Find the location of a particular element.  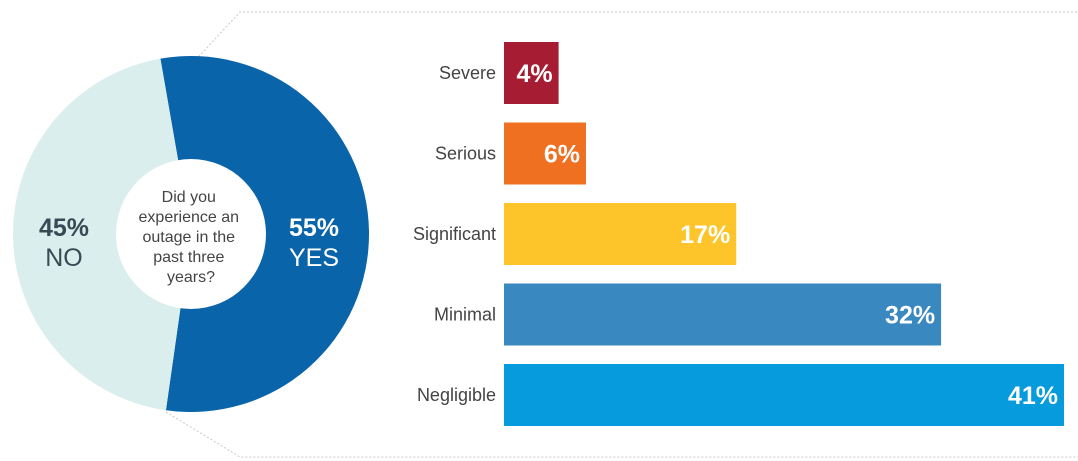

slice-no-percent: 45% is located at coordinates (64, 228).